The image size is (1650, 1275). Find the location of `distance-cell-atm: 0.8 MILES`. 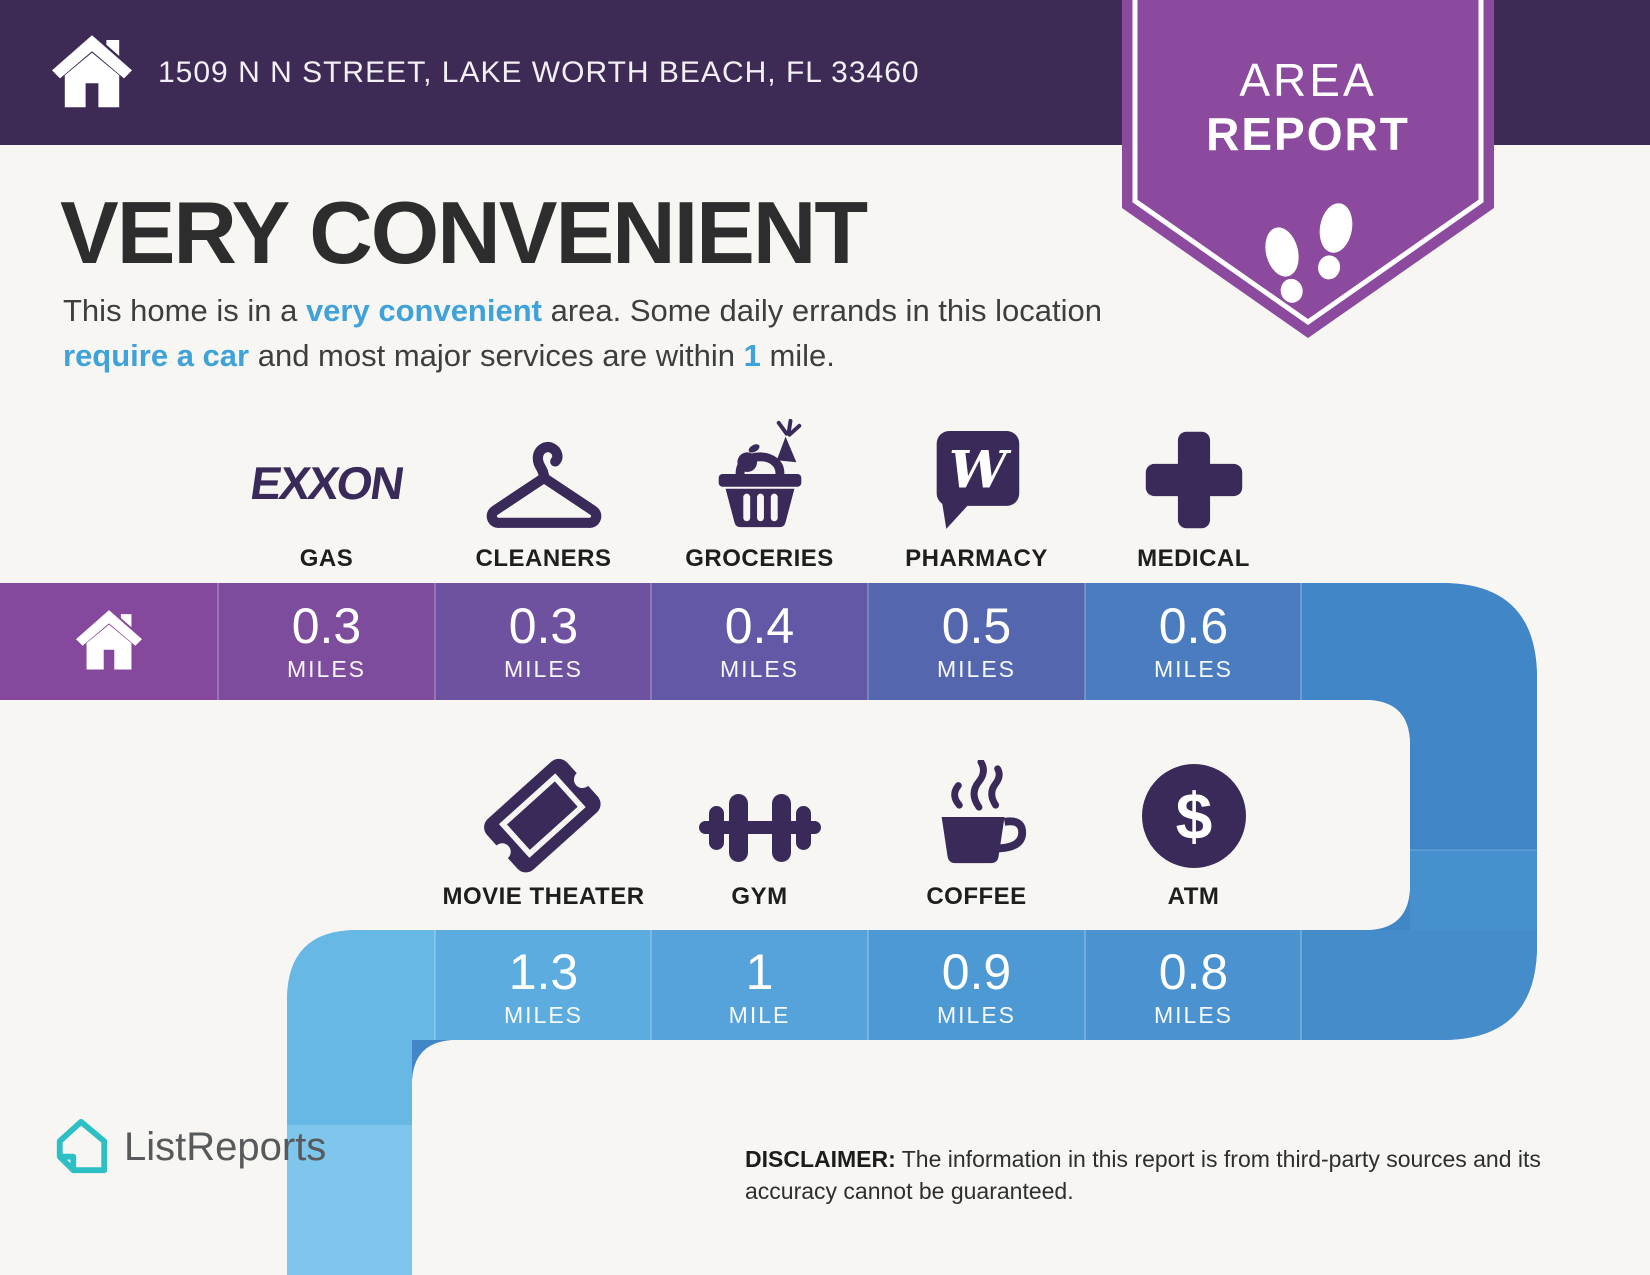

distance-cell-atm: 0.8 MILES is located at coordinates (1193, 987).